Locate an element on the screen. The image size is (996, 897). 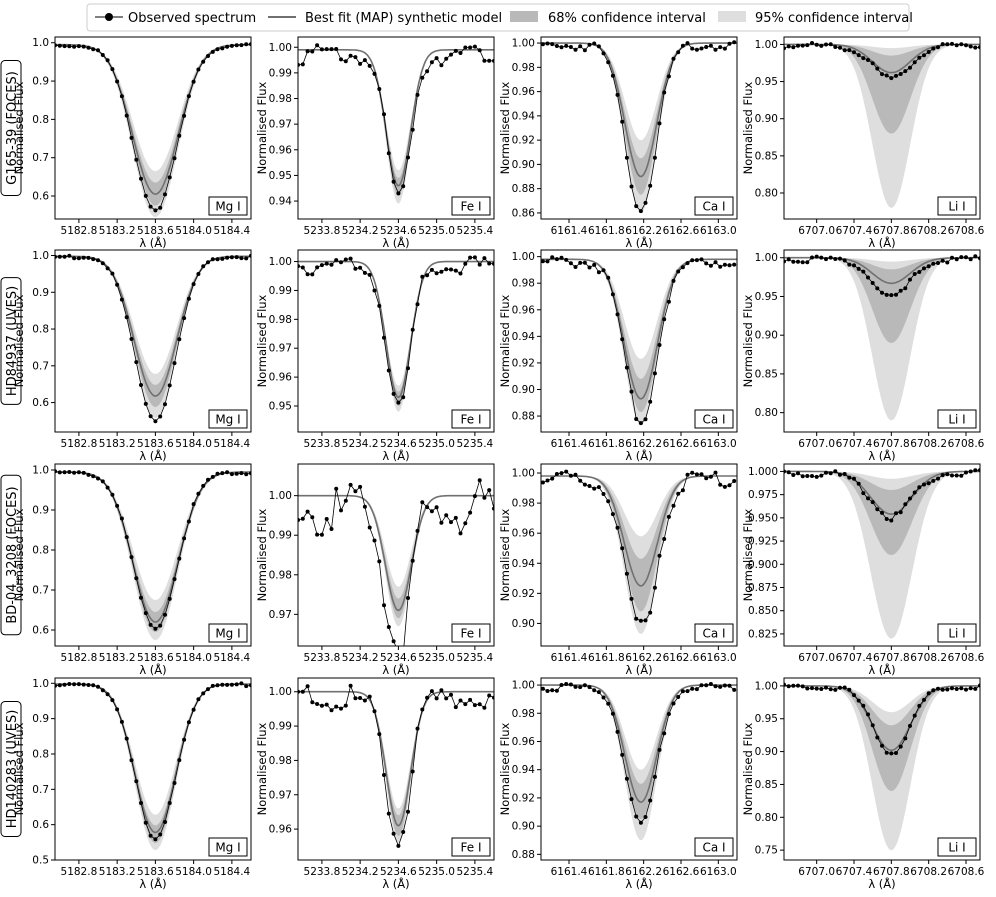
x-tick-label: 5235.0 is located at coordinates (436, 231).